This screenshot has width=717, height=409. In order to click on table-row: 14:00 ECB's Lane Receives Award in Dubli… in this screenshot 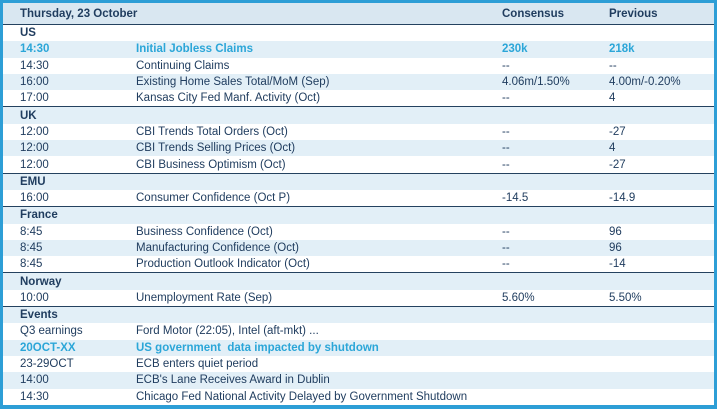, I will do `click(358, 380)`.